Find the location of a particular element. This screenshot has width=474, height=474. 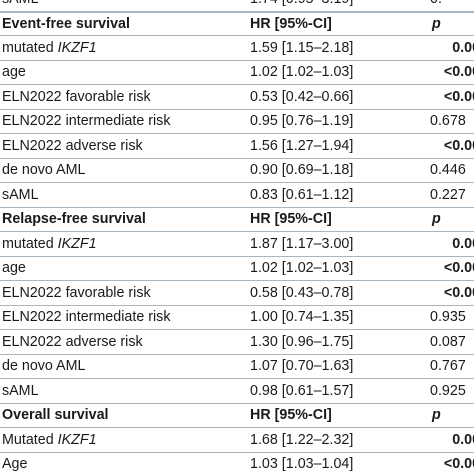

hazard-ratio-value: 0.95 [0.76–1.19] is located at coordinates (302, 121).